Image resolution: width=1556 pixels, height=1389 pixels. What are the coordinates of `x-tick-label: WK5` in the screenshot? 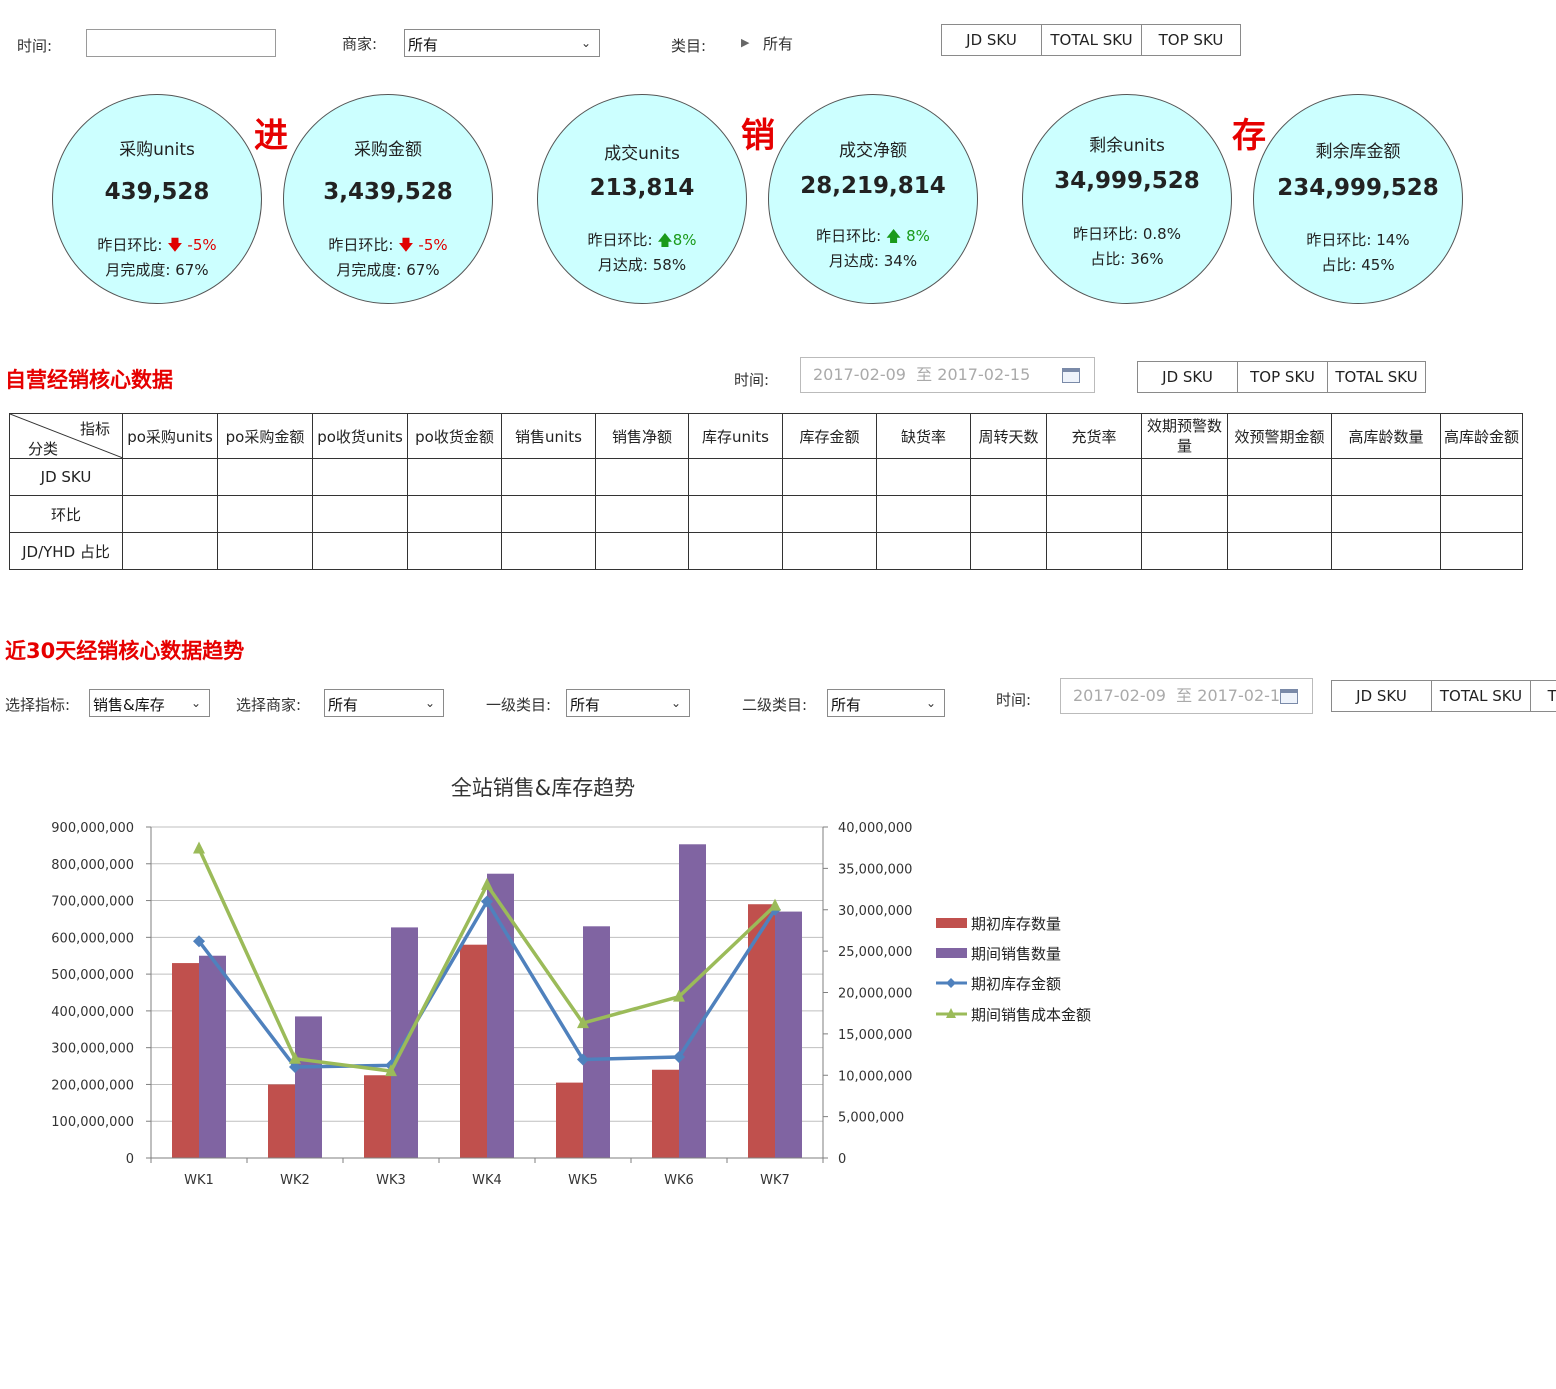 It's located at (583, 1180).